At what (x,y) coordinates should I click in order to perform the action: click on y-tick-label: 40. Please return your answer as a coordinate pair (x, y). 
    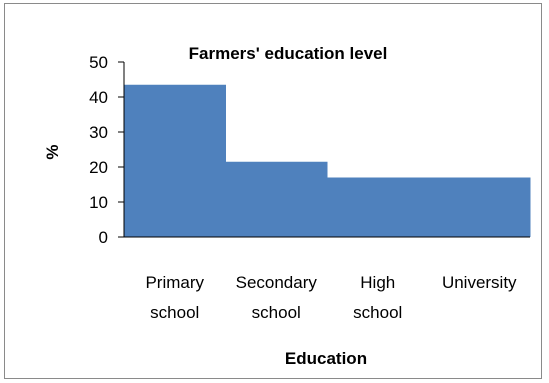
    Looking at the image, I should click on (98, 97).